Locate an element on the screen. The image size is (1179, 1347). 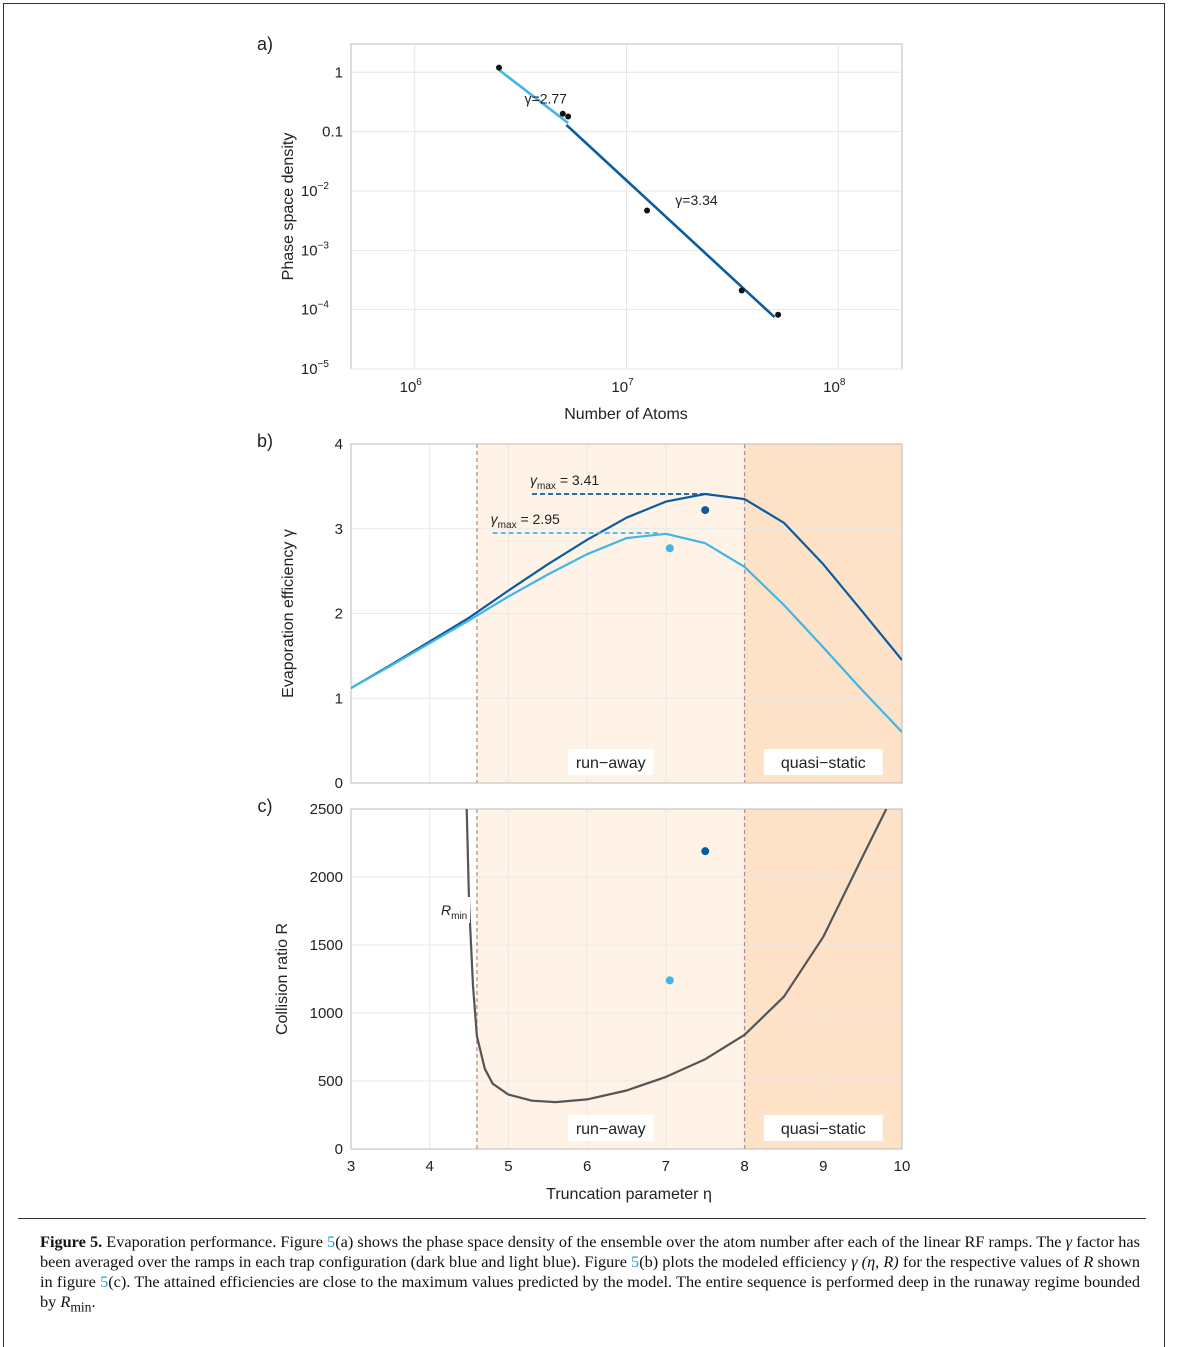
panel-label: a) is located at coordinates (265, 44).